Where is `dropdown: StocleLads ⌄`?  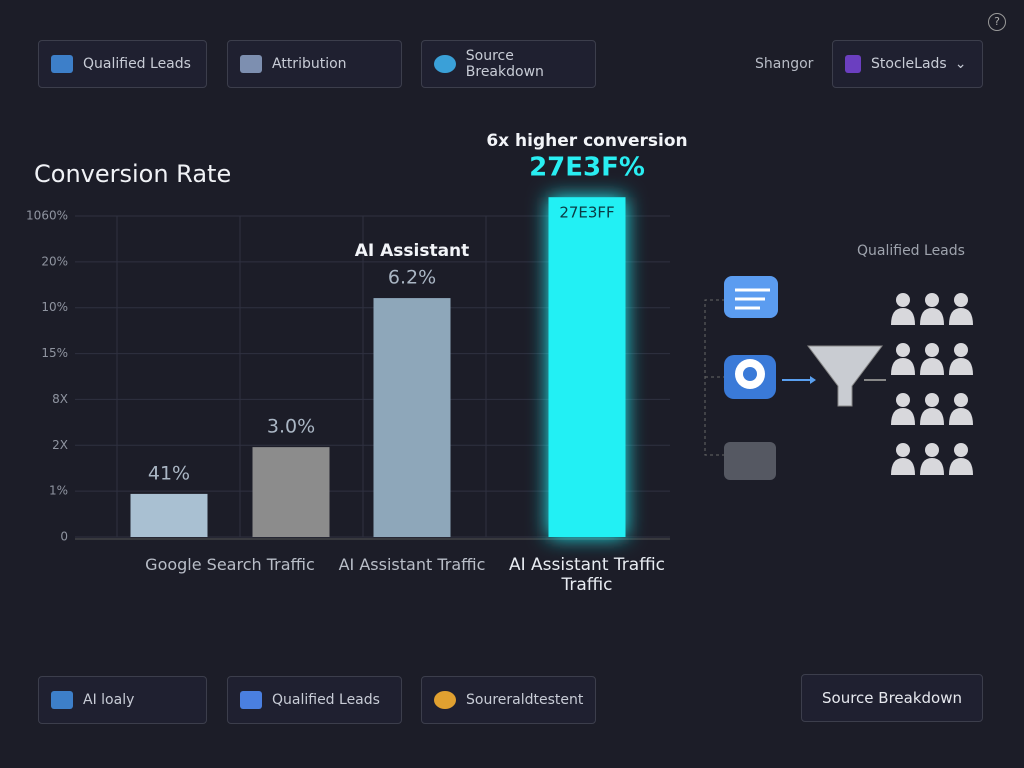
dropdown: StocleLads ⌄ is located at coordinates (907, 64).